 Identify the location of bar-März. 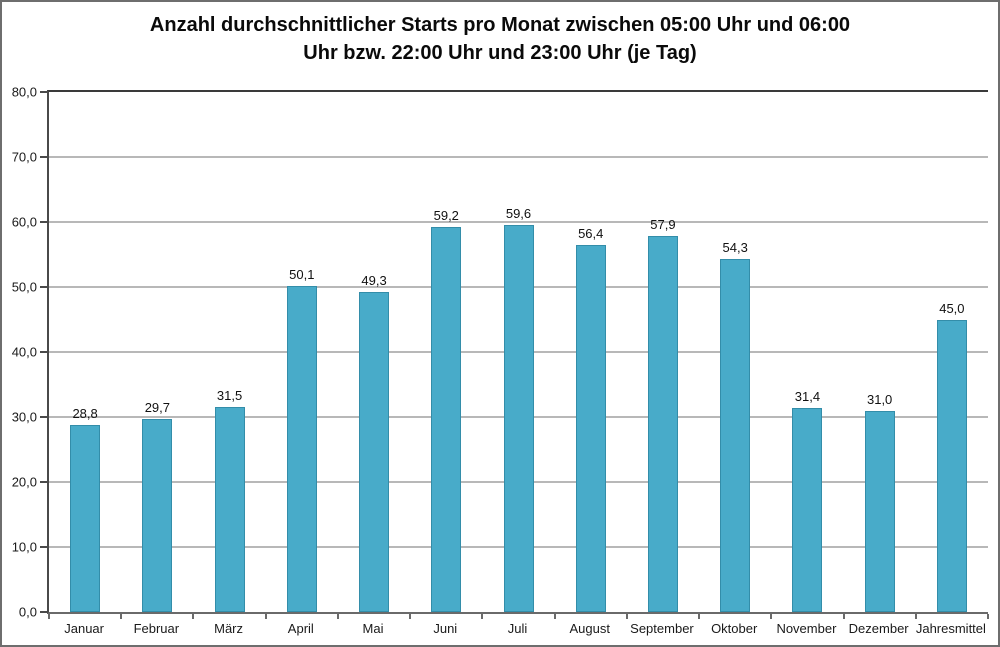
(229, 509).